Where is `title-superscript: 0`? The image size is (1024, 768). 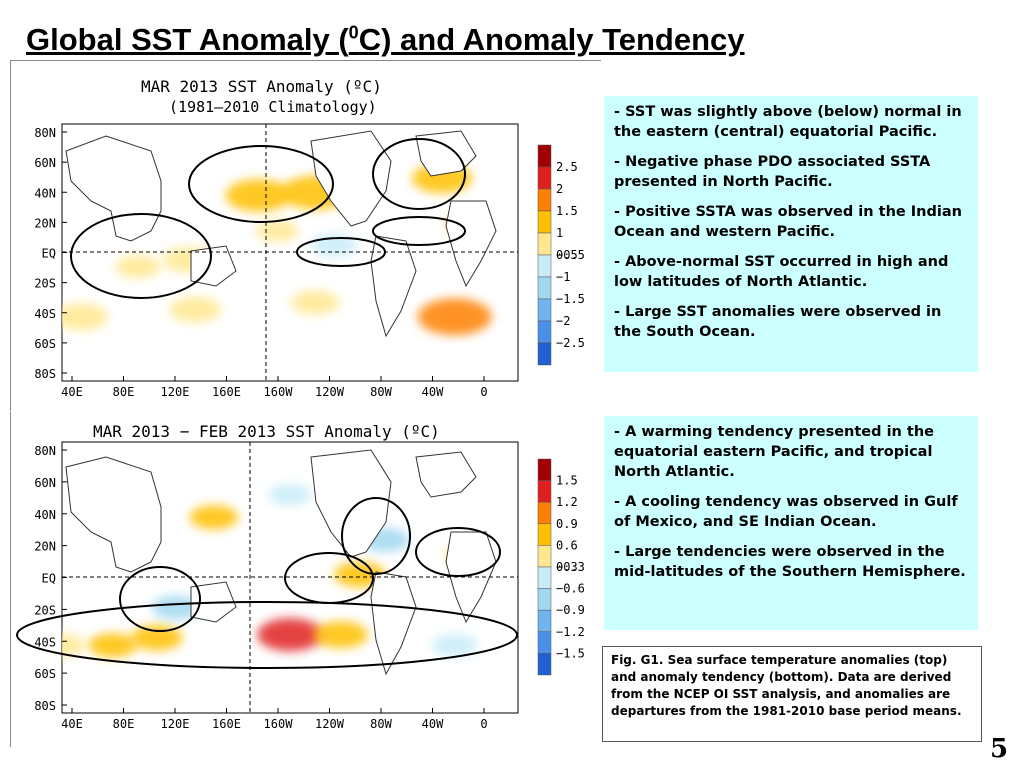 title-superscript: 0 is located at coordinates (353, 32).